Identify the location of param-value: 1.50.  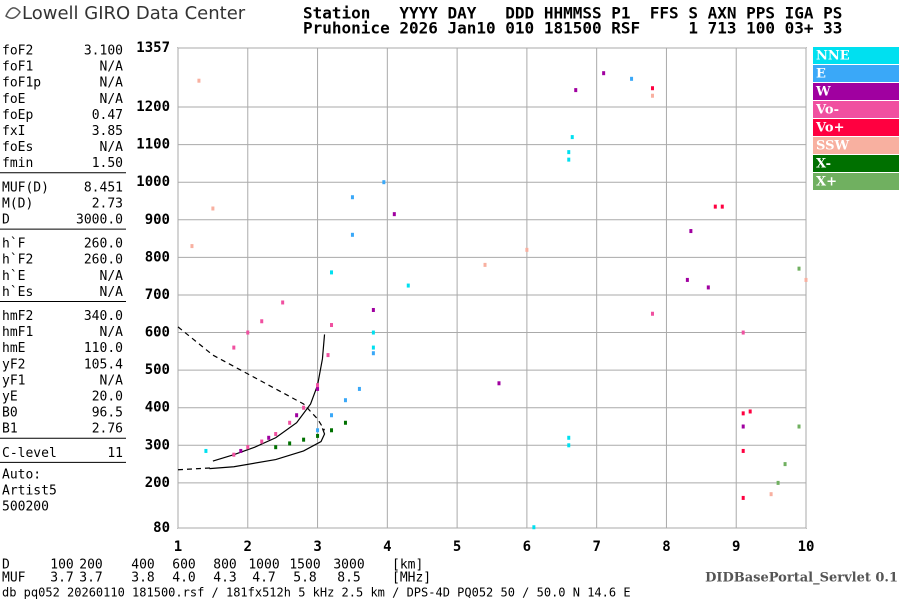
(107, 163).